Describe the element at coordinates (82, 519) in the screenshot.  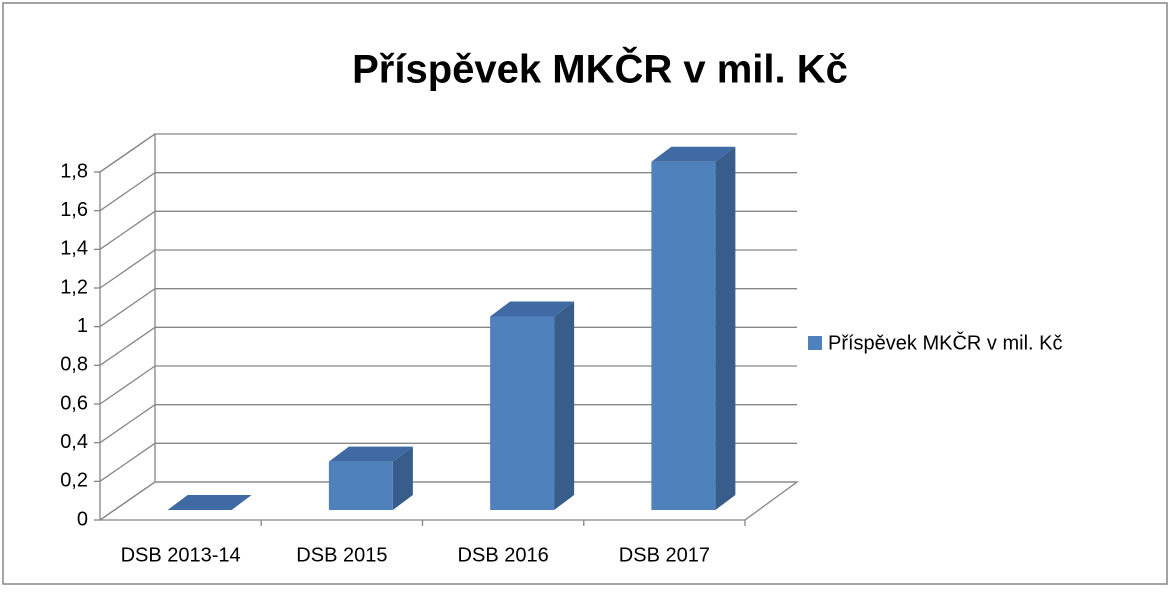
I see `y-tick-label: 0` at that location.